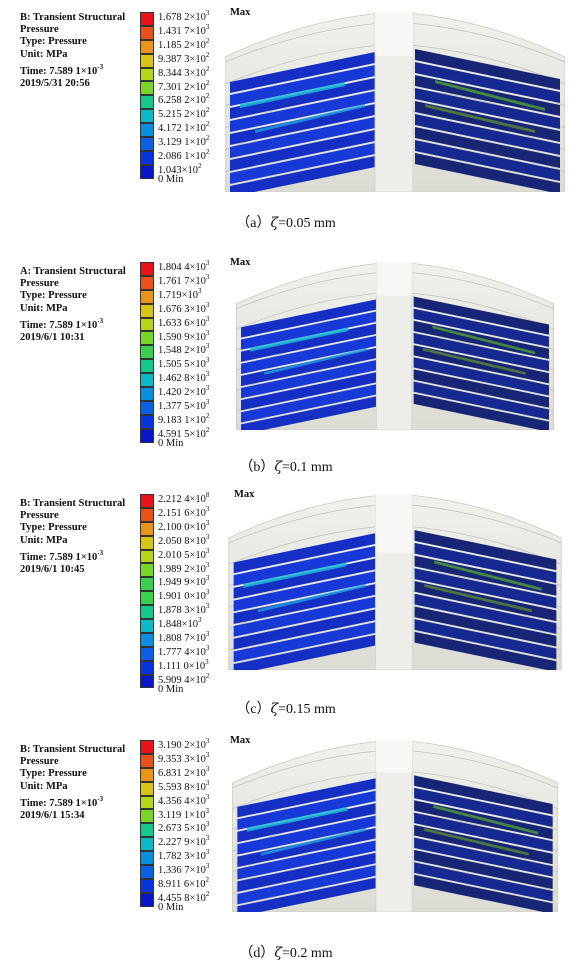 The width and height of the screenshot is (572, 966). I want to click on legend-label: 9.387 3×102, so click(184, 57).